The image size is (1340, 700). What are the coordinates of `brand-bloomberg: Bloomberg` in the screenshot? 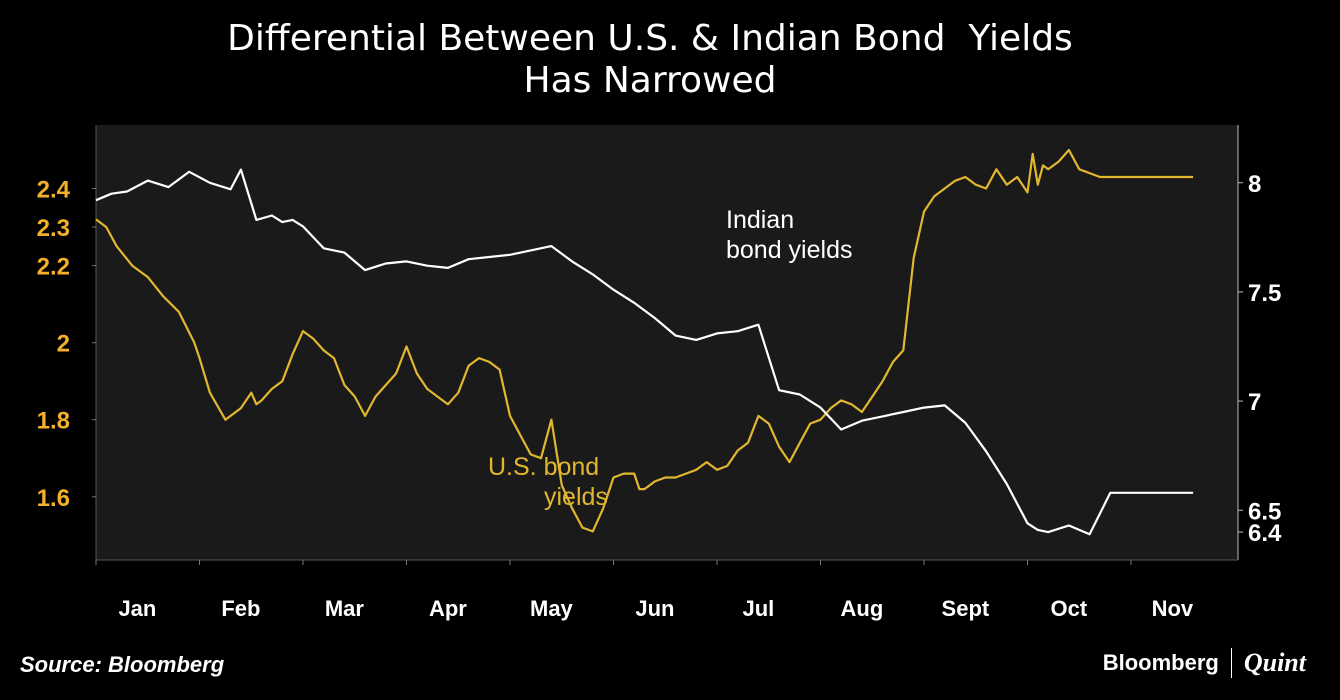 It's located at (1160, 662).